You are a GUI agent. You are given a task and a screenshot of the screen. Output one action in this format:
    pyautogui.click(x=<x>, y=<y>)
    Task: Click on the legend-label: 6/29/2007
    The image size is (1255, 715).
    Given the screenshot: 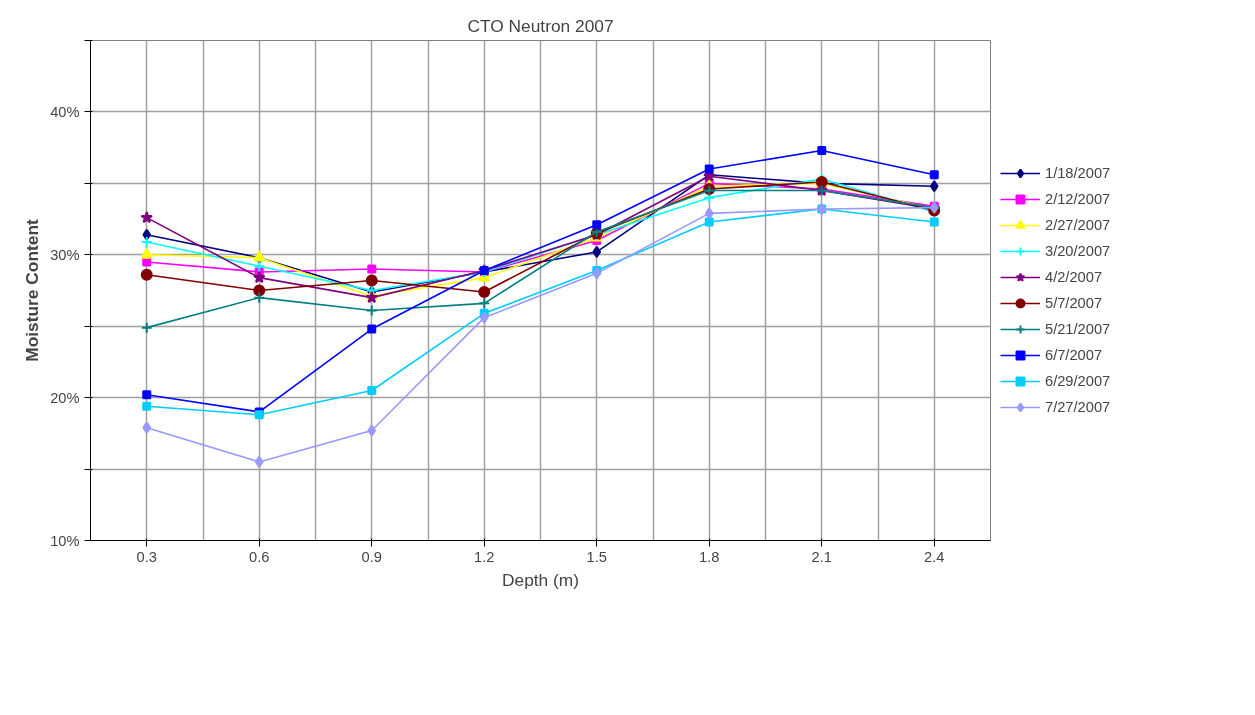 What is the action you would take?
    pyautogui.click(x=1078, y=381)
    